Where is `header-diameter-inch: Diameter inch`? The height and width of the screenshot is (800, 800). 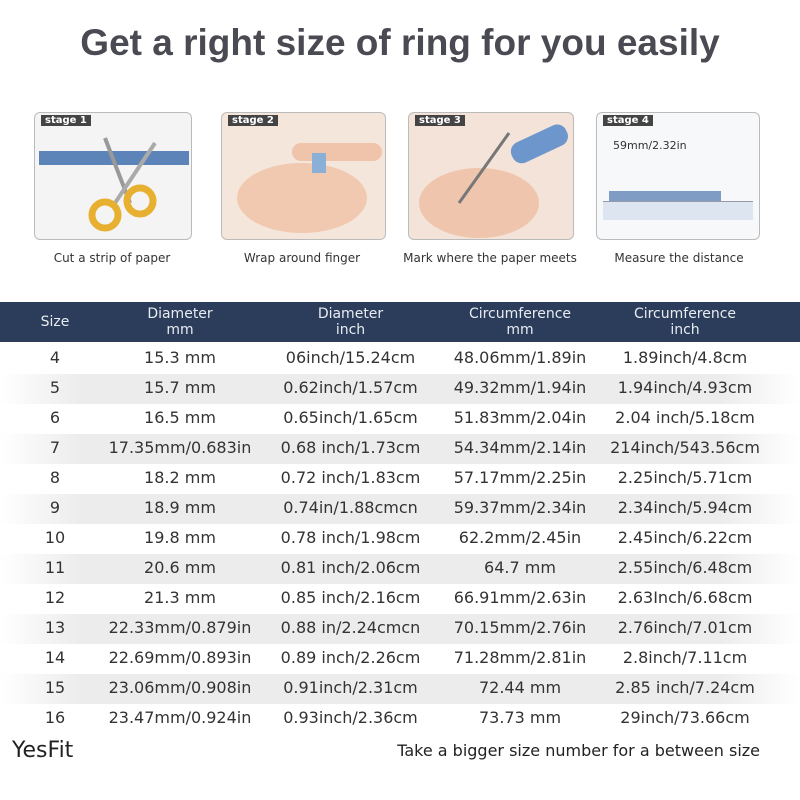
header-diameter-inch: Diameter inch is located at coordinates (350, 322).